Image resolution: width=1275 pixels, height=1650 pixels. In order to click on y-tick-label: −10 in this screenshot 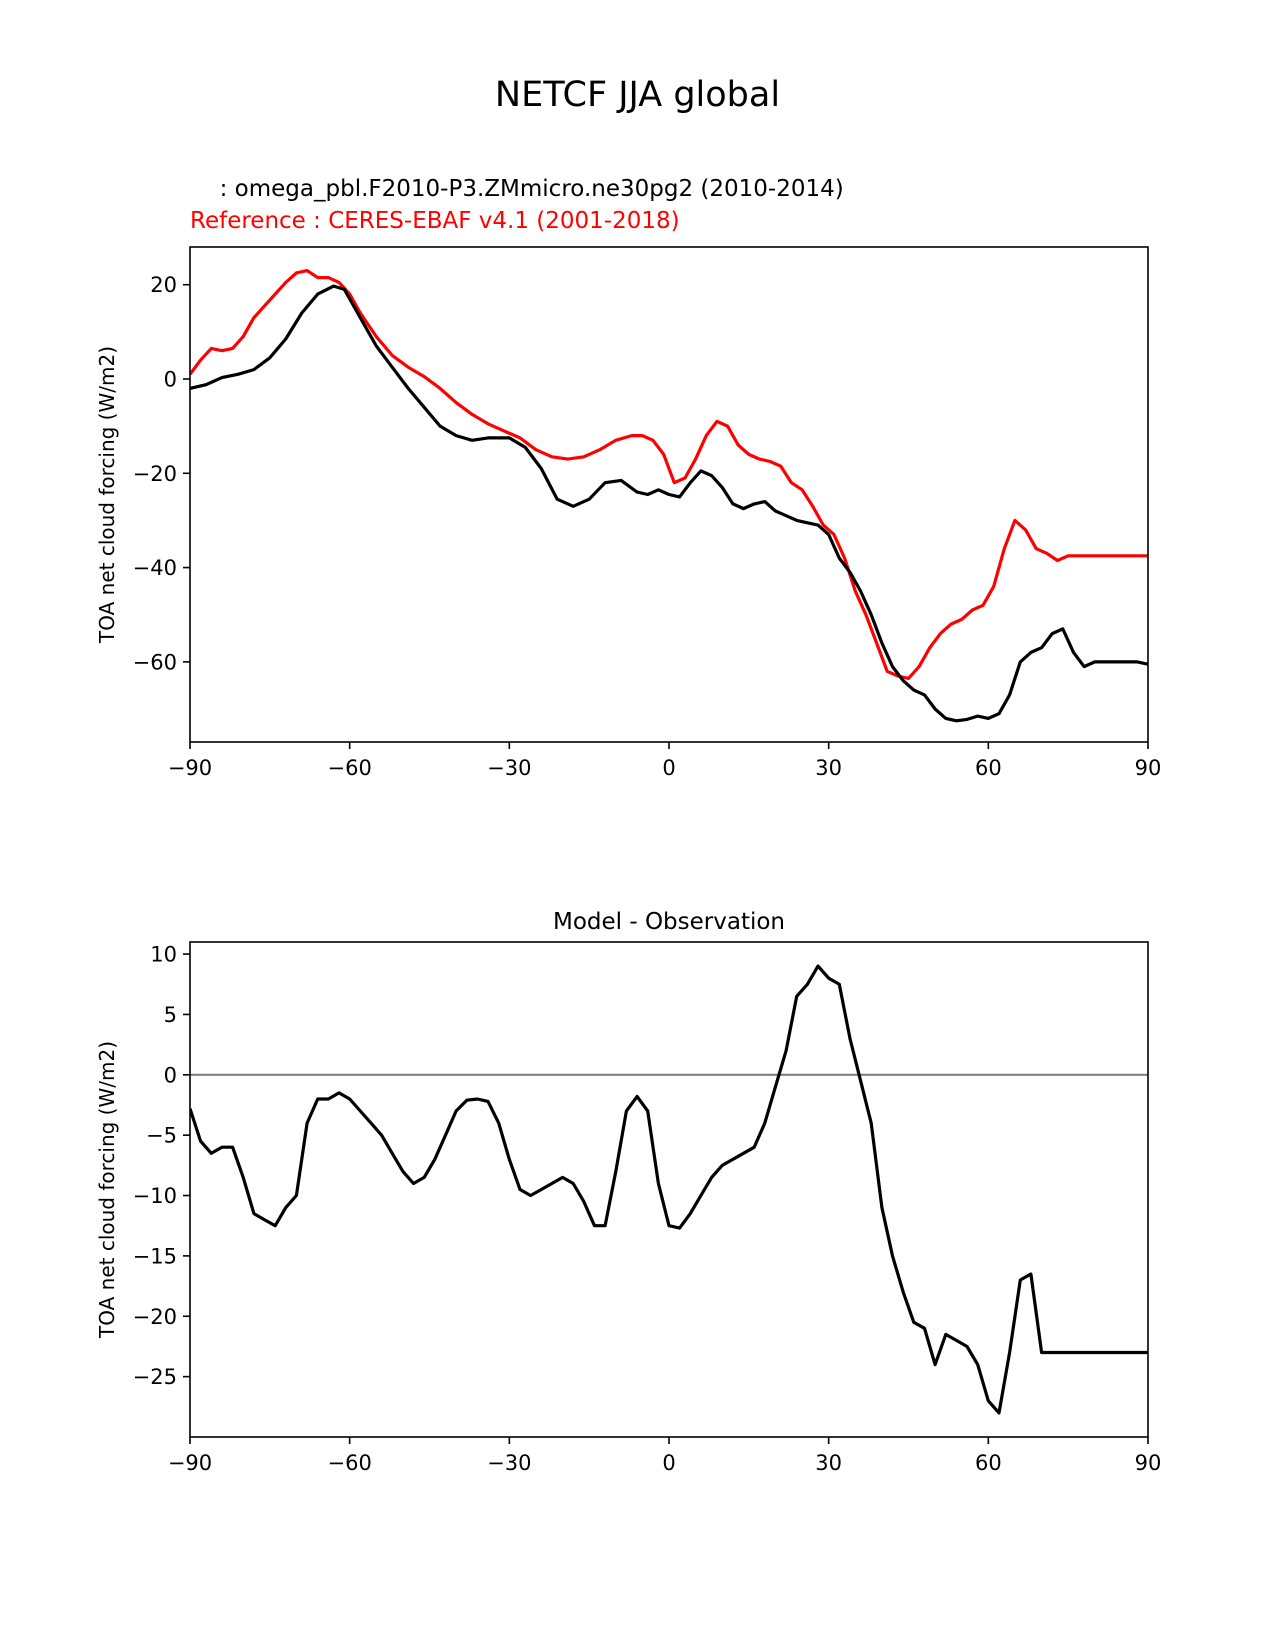, I will do `click(155, 1196)`.